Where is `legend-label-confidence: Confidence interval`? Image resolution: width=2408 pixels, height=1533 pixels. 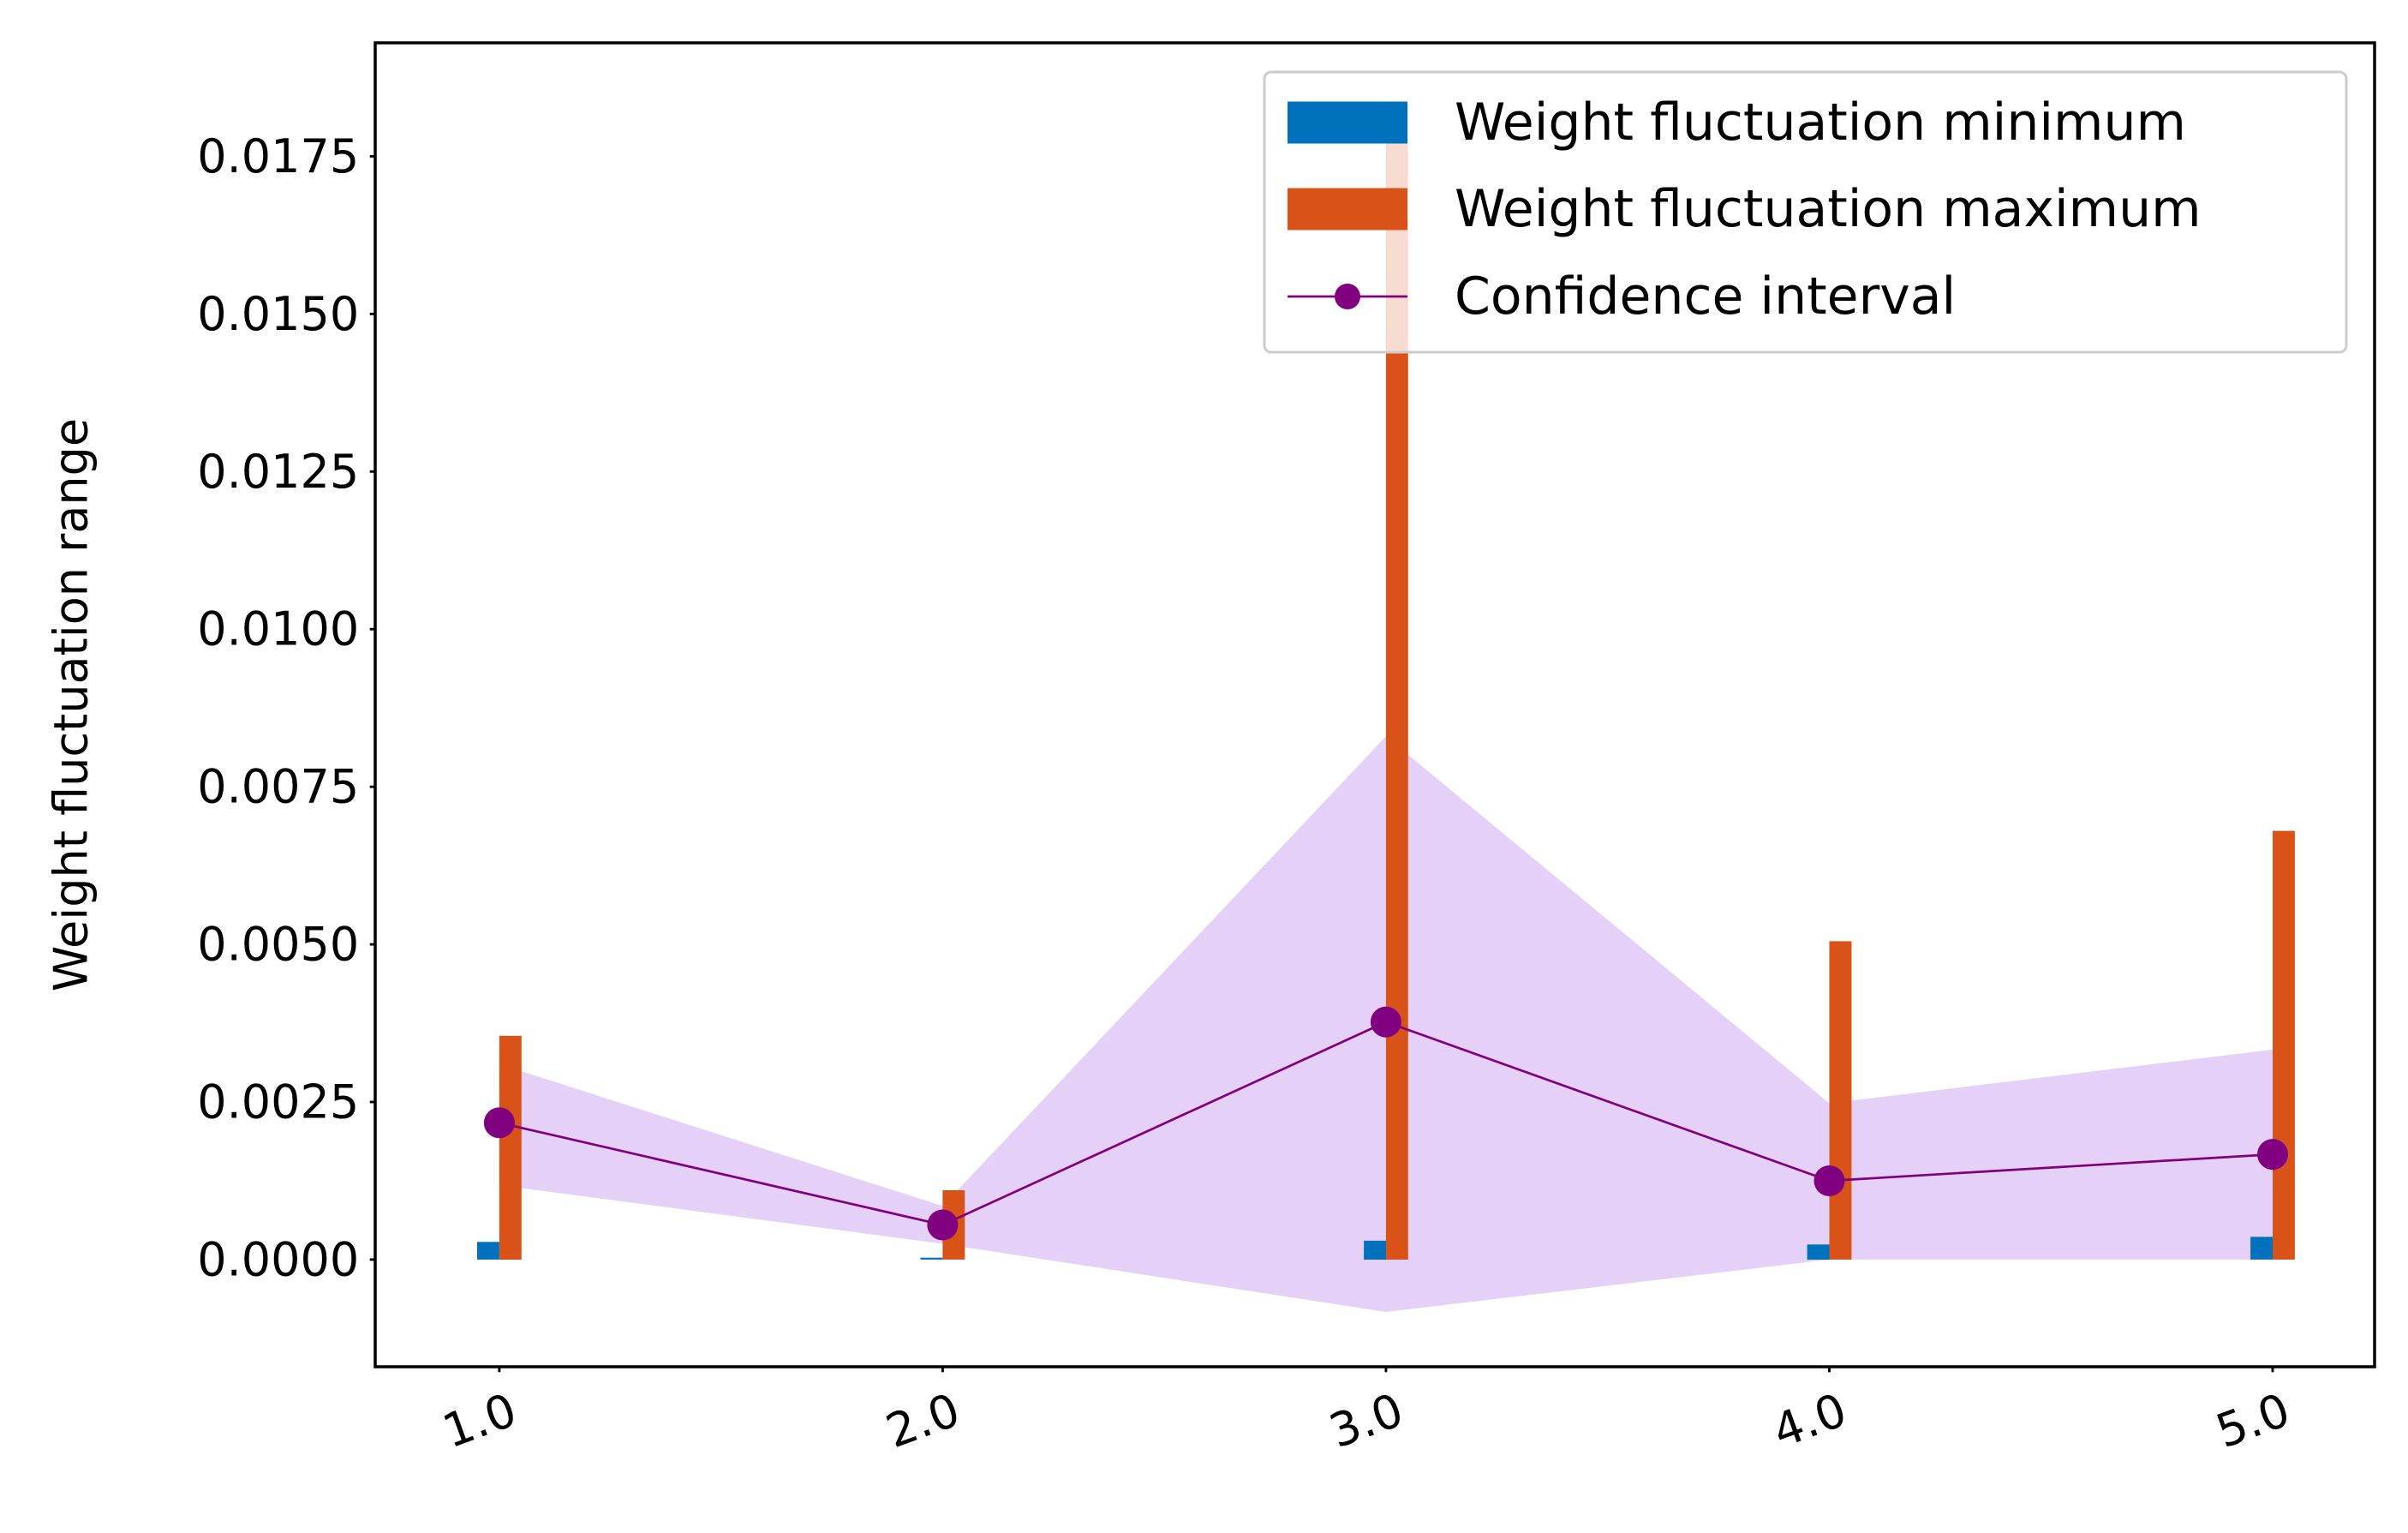 legend-label-confidence: Confidence interval is located at coordinates (1705, 296).